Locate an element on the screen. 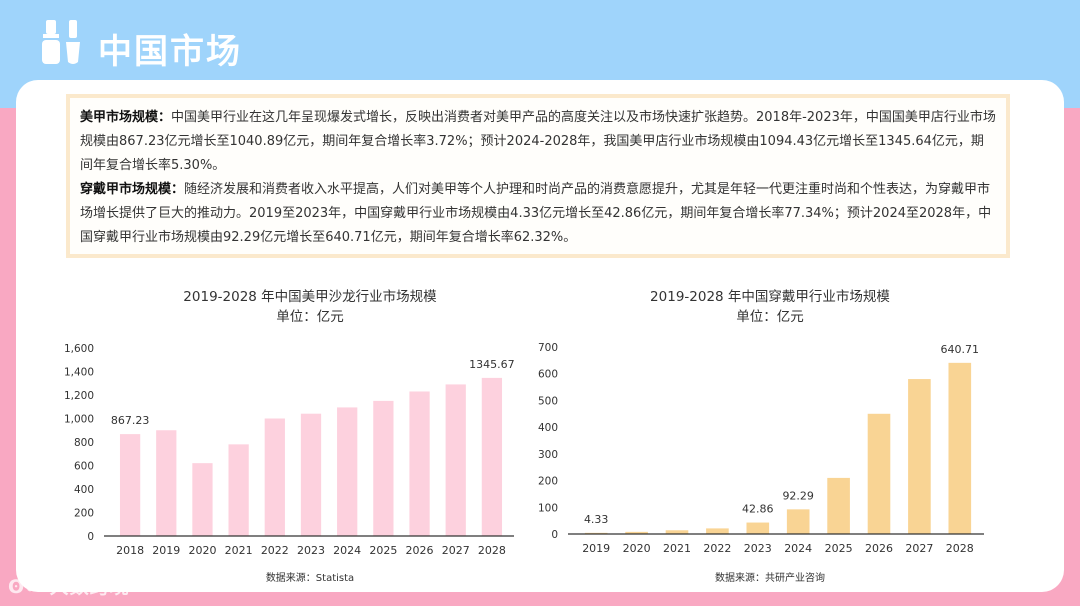  press-on-market-heading: 穿戴甲市场规模： is located at coordinates (132, 189).